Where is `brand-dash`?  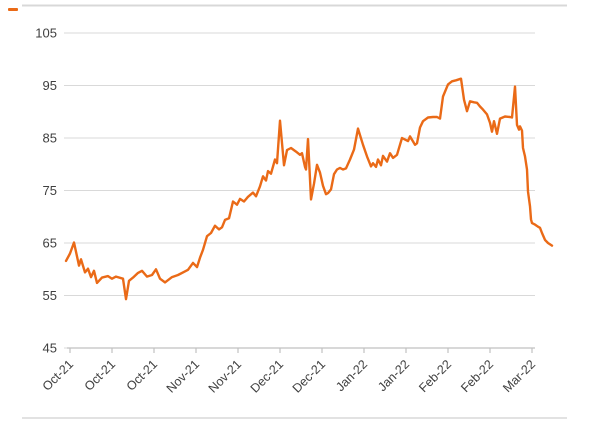
brand-dash is located at coordinates (13, 9).